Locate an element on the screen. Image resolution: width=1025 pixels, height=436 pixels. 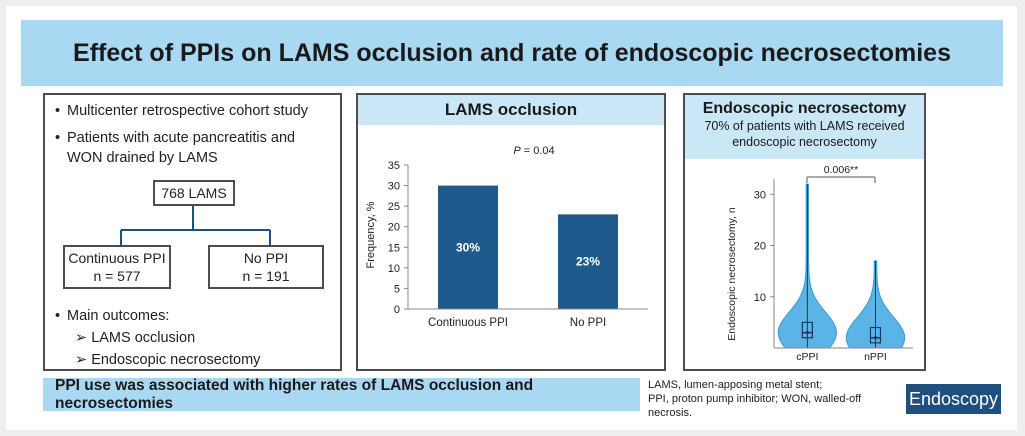
footnote-line: LAMS, lumen-apposing metal stent; is located at coordinates (735, 385).